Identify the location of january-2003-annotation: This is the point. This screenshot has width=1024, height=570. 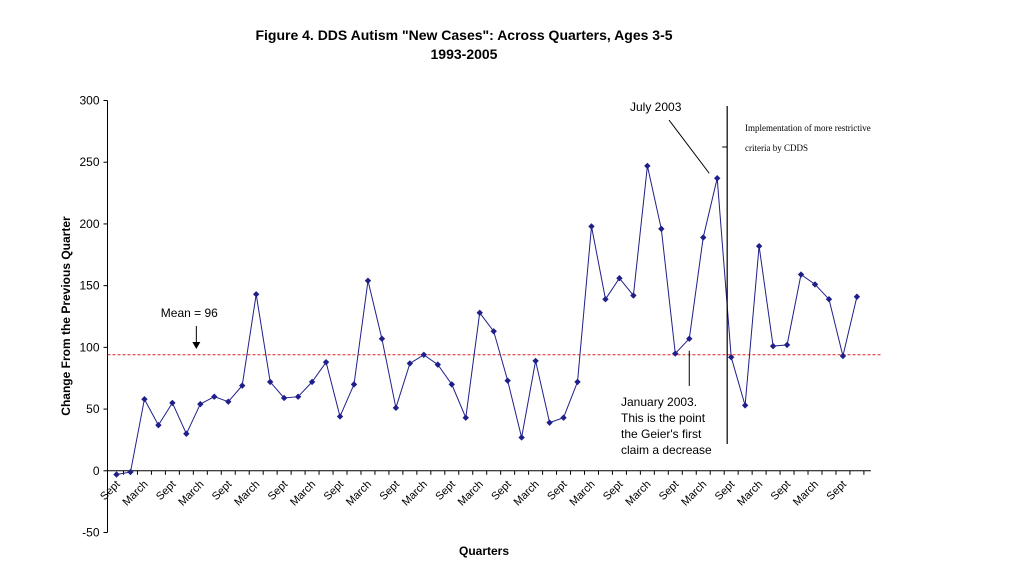
(663, 418).